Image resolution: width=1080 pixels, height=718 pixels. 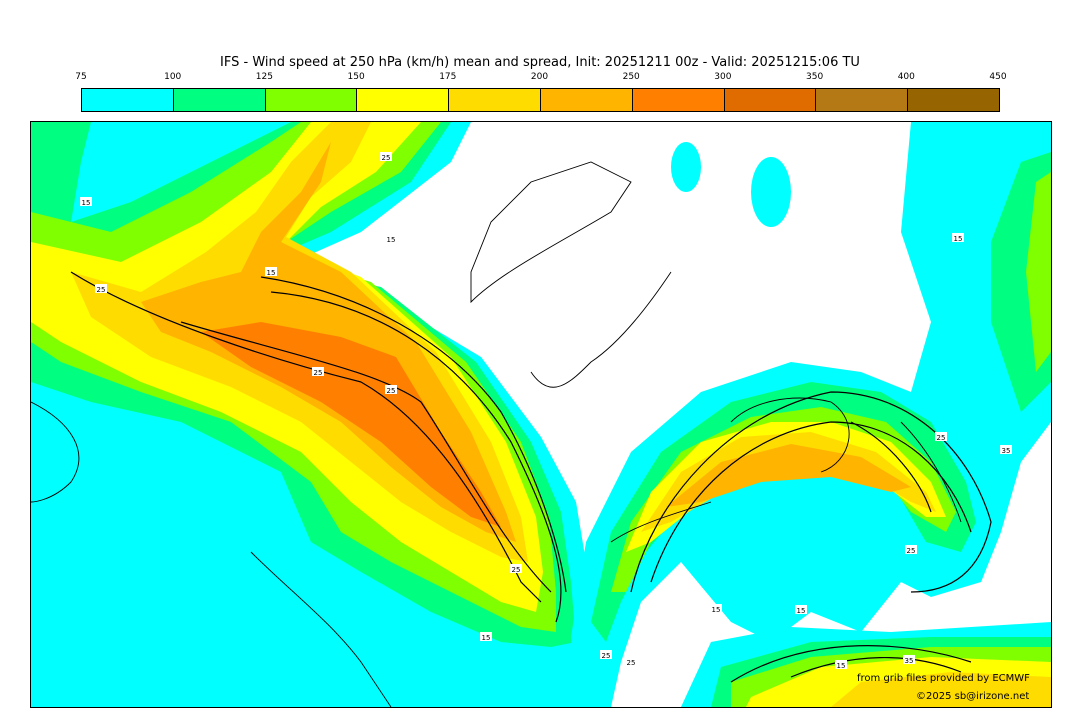 What do you see at coordinates (173, 77) in the screenshot?
I see `colorbar-tick-label: 100` at bounding box center [173, 77].